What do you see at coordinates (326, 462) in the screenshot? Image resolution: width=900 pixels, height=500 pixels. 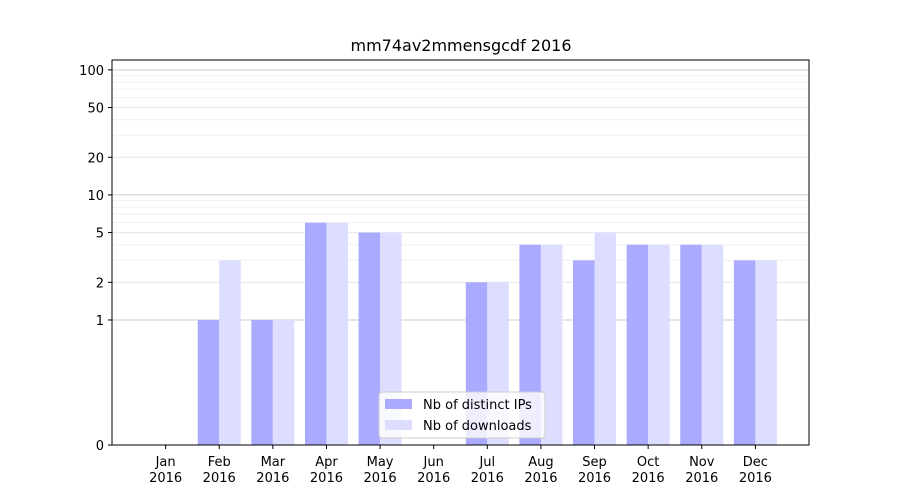 I see `x-tick-label-month: Apr` at bounding box center [326, 462].